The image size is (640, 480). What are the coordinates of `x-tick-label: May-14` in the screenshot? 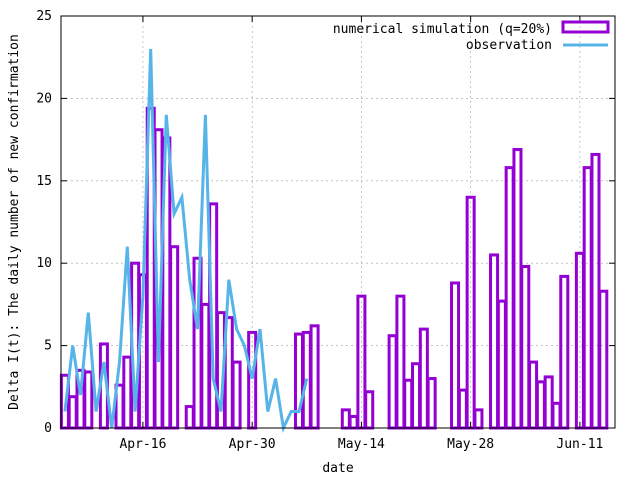 It's located at (361, 444).